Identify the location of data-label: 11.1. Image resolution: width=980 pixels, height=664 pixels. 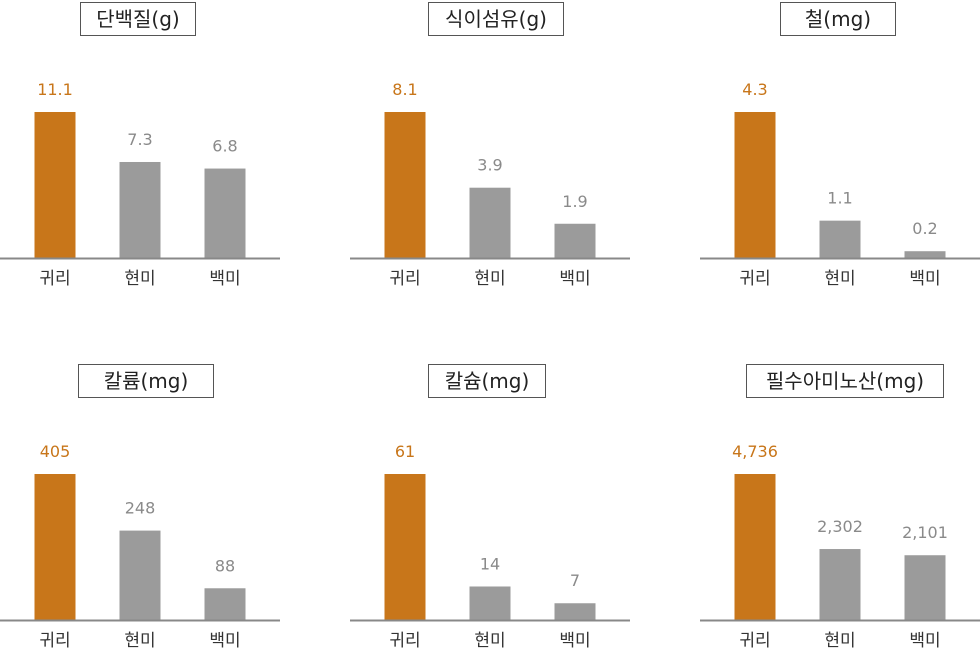
(55, 89).